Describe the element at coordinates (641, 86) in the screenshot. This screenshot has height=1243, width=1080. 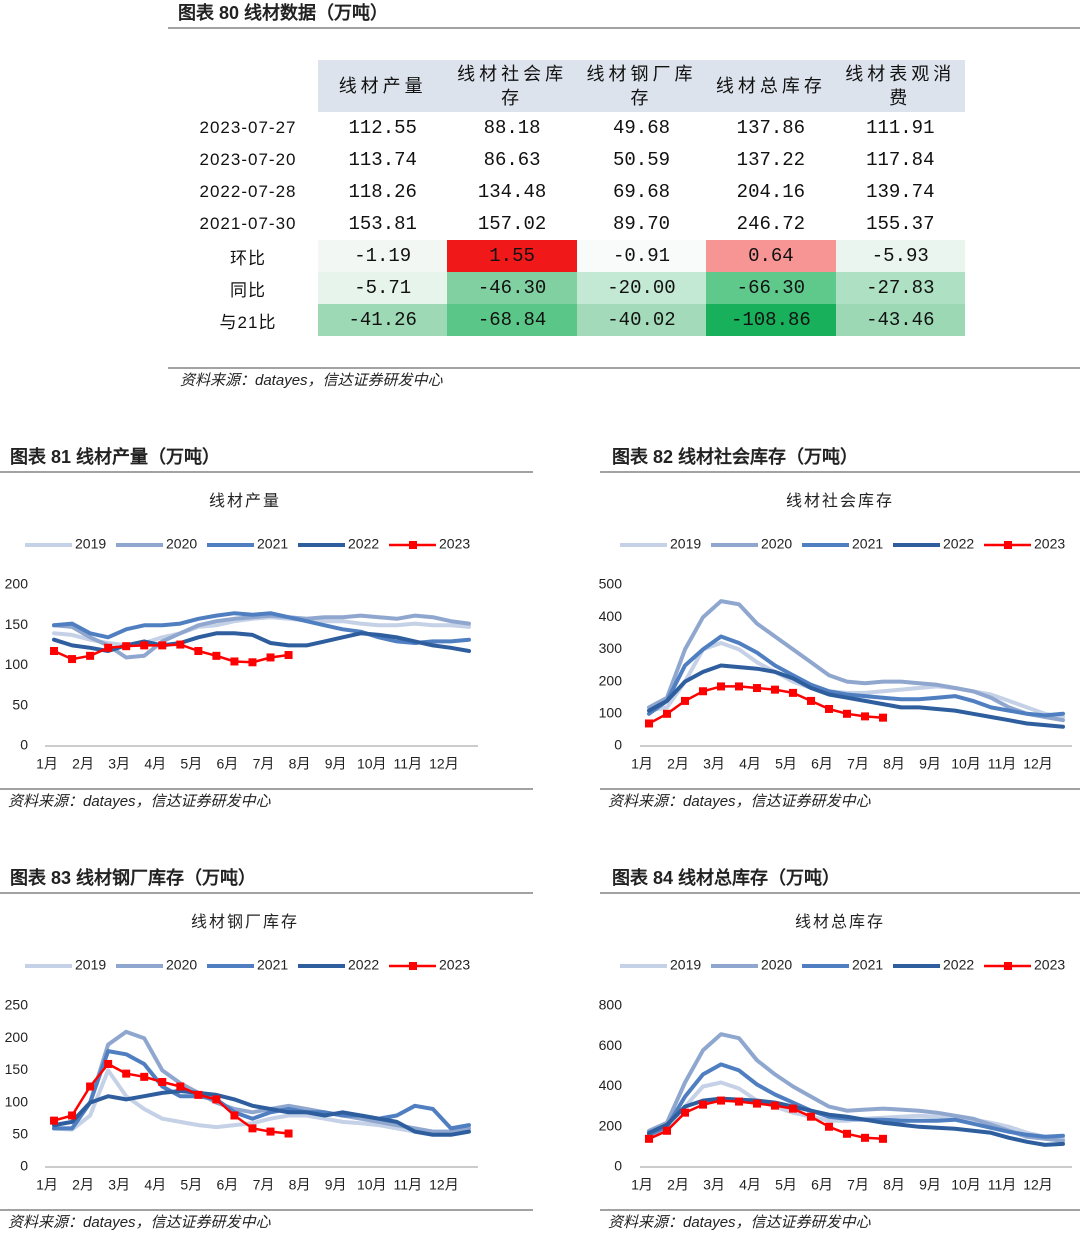
I see `header-bg` at that location.